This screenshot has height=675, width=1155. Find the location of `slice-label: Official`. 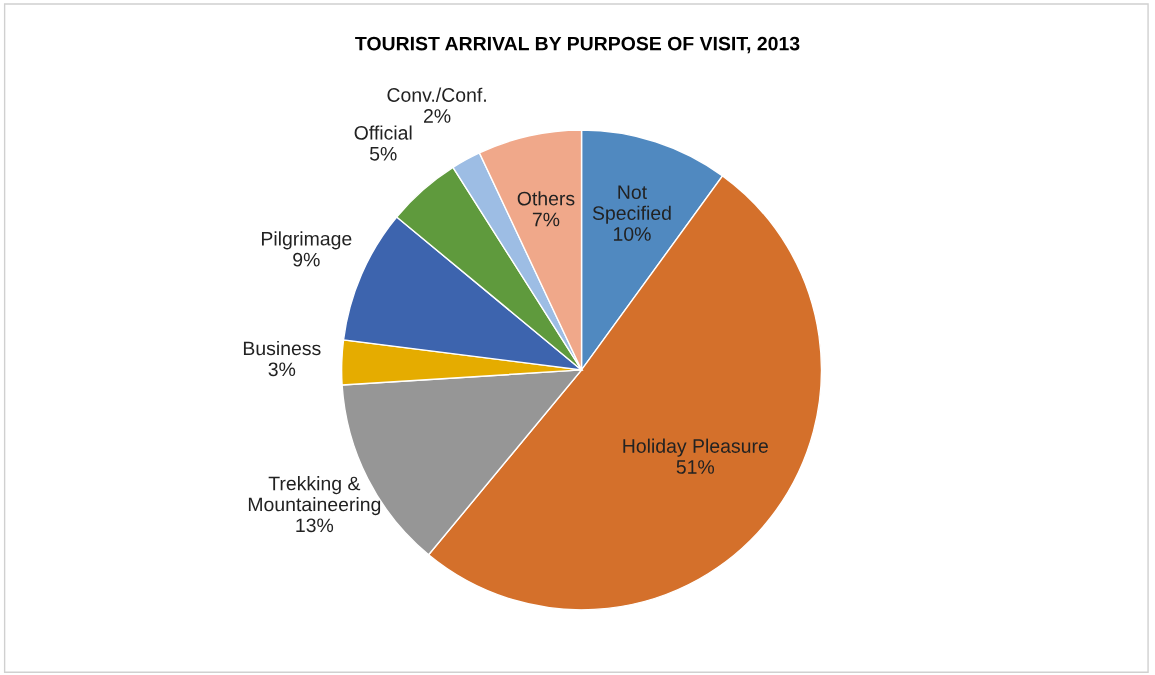

slice-label: Official is located at coordinates (383, 132).